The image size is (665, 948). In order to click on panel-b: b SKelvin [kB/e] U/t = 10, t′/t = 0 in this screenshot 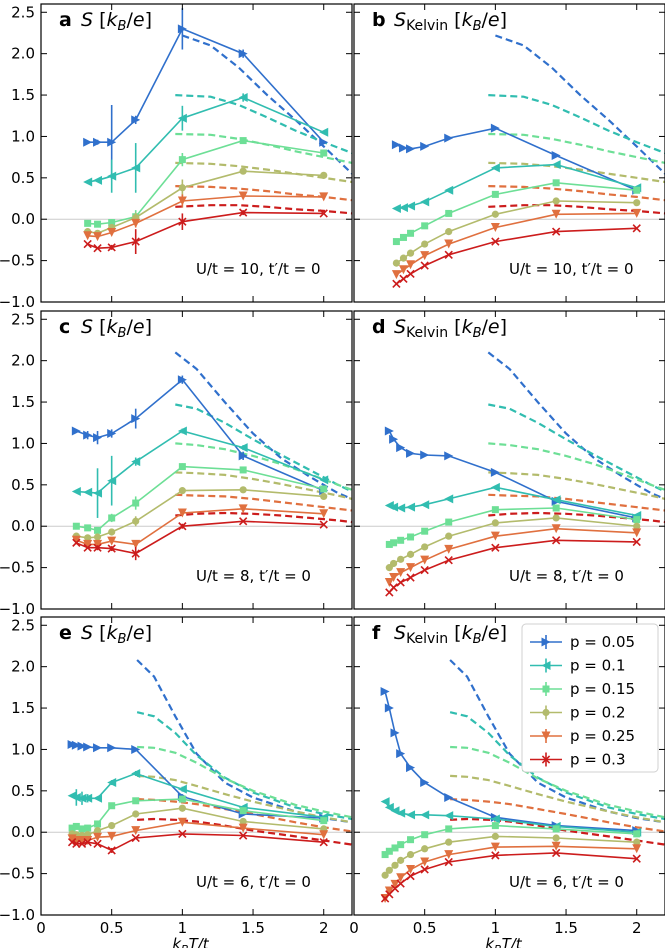, I will do `click(509, 153)`.